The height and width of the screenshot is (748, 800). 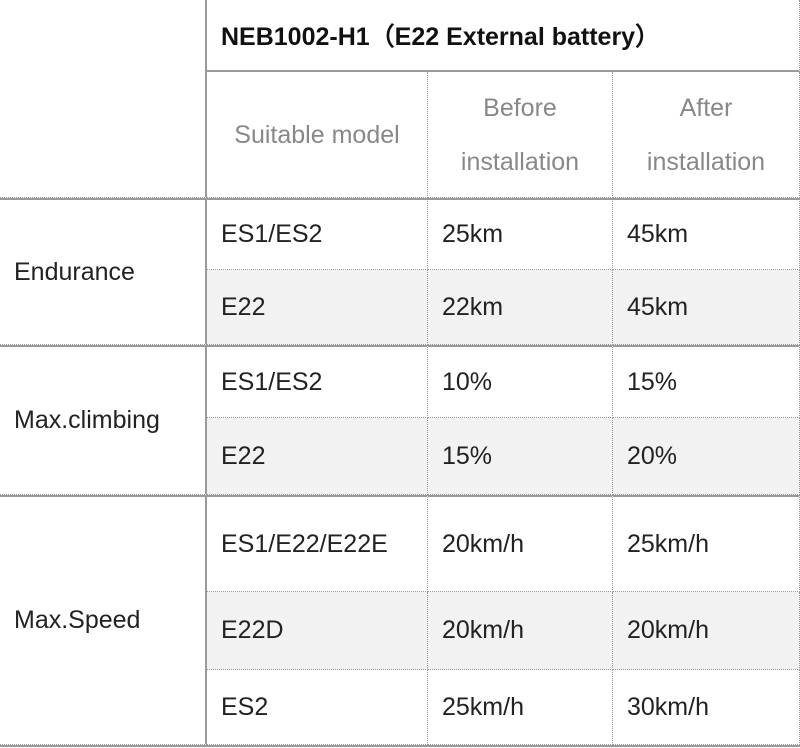 What do you see at coordinates (87, 420) in the screenshot?
I see `group-label-text: Max.climbing` at bounding box center [87, 420].